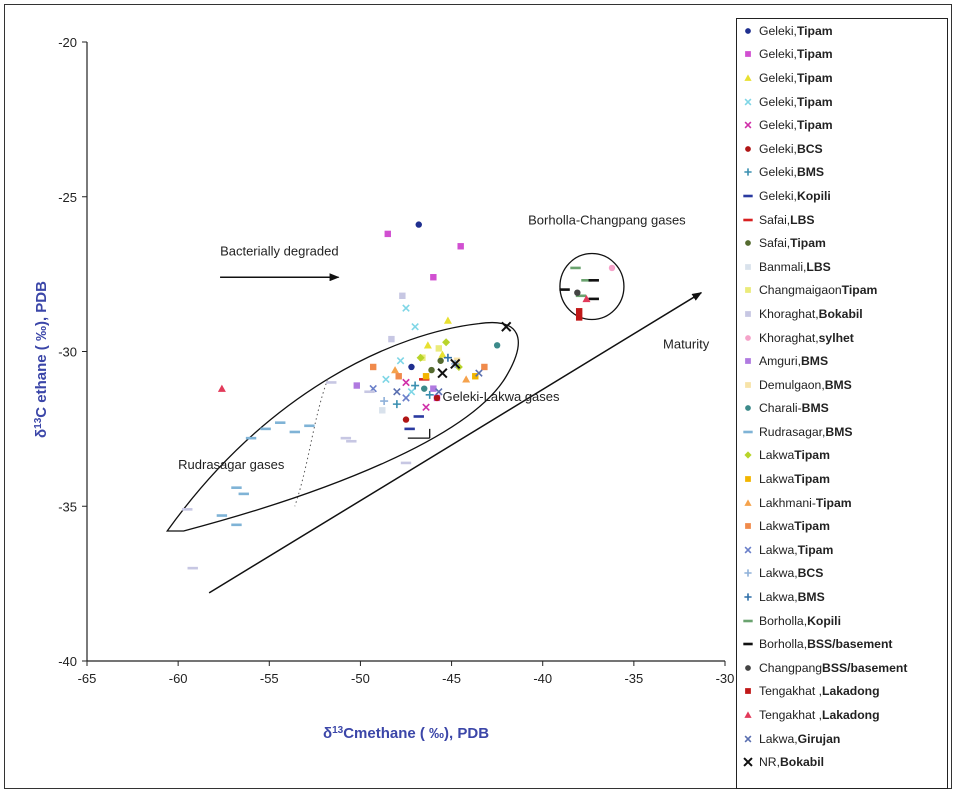  I want to click on bacterial-degraded-label: Bacterially degraded, so click(279, 251).